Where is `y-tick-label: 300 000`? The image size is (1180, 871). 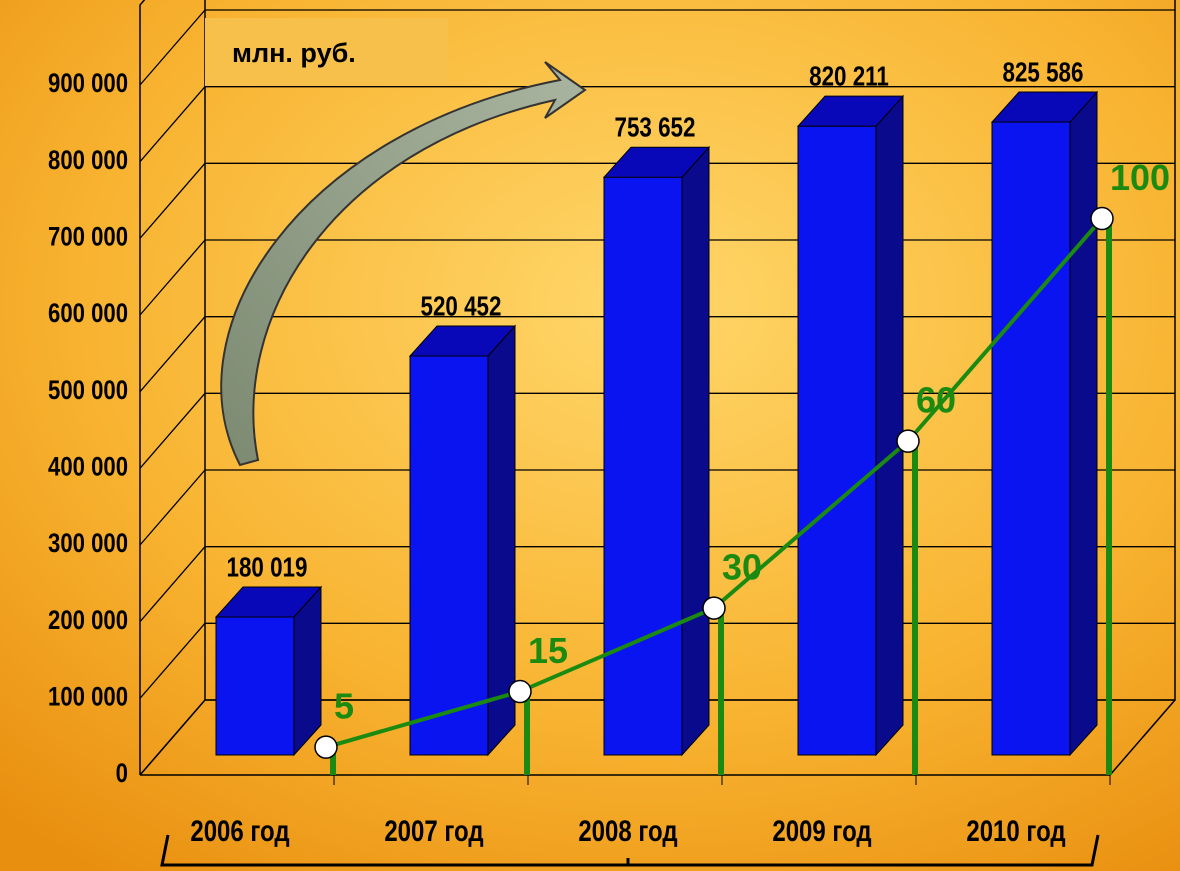 y-tick-label: 300 000 is located at coordinates (88, 544).